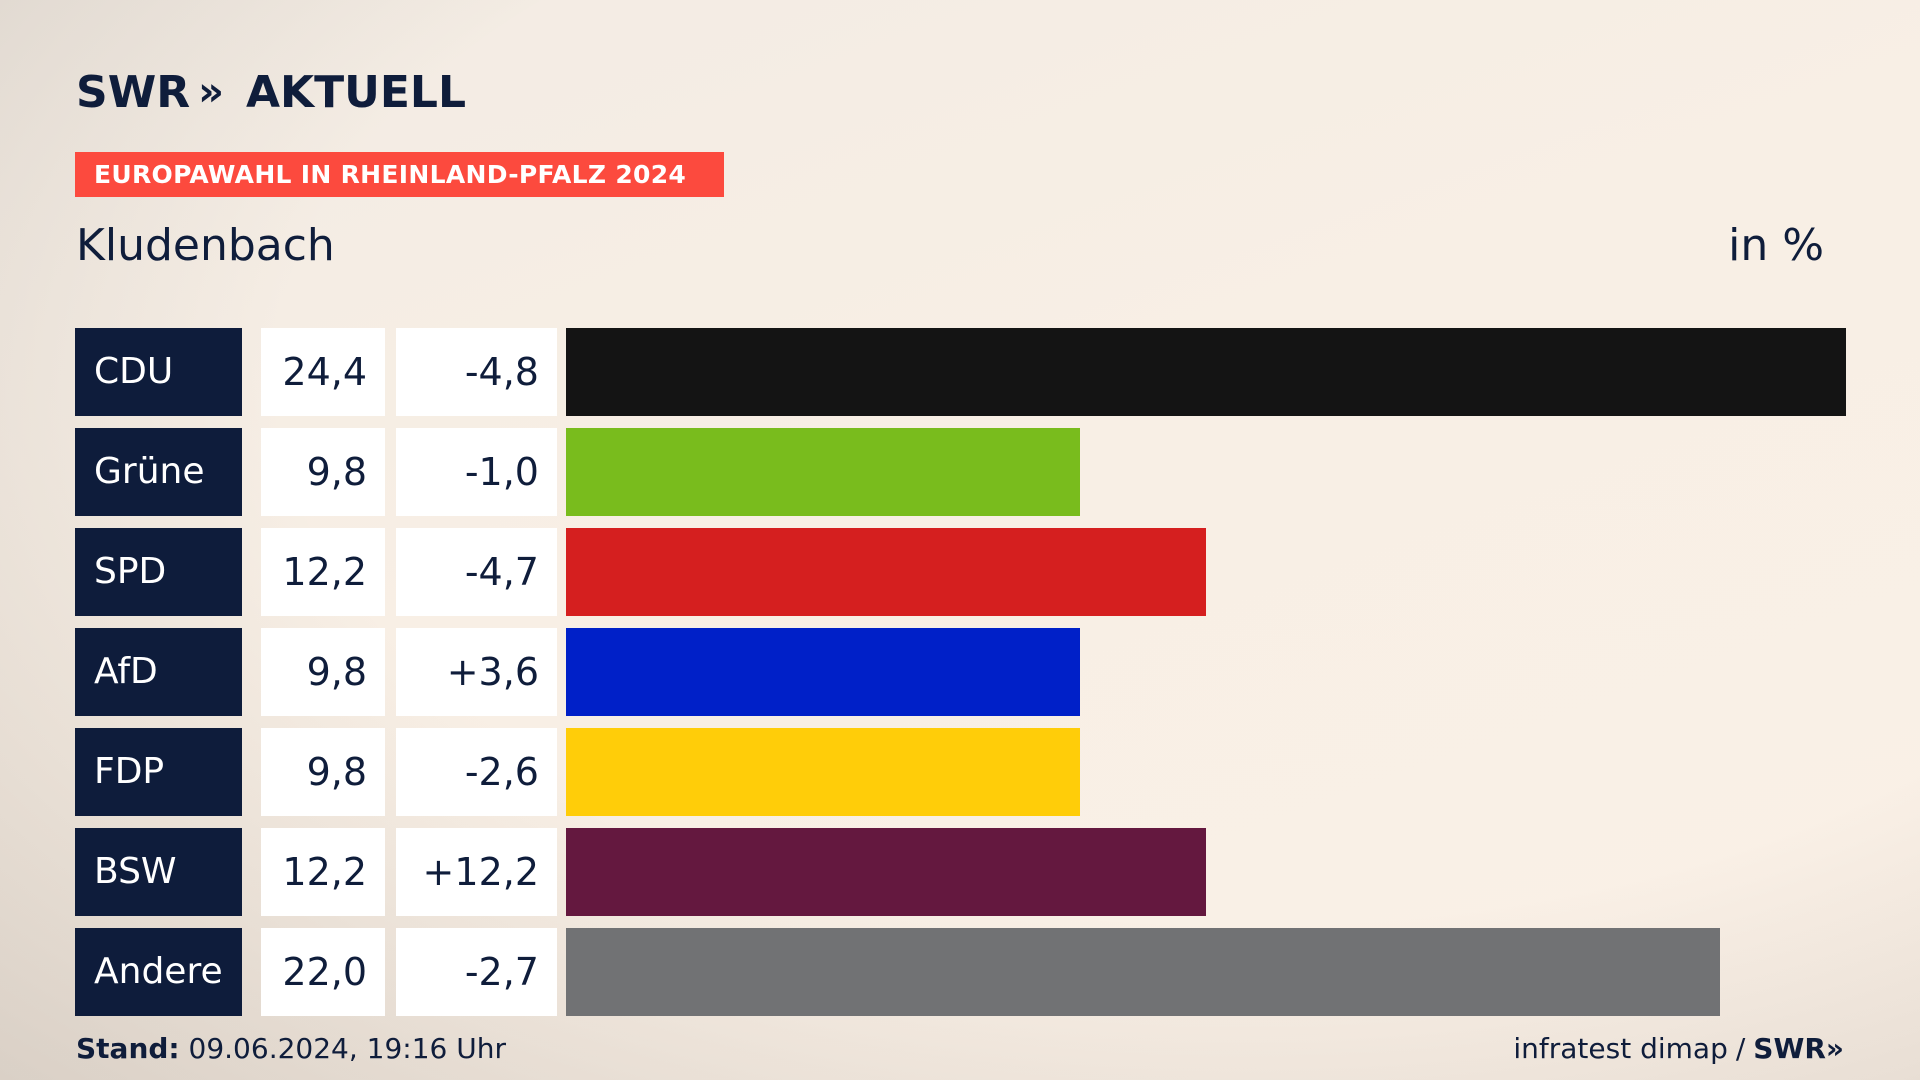 This screenshot has width=1920, height=1080. Describe the element at coordinates (476, 472) in the screenshot. I see `party-diff: -1,0` at that location.